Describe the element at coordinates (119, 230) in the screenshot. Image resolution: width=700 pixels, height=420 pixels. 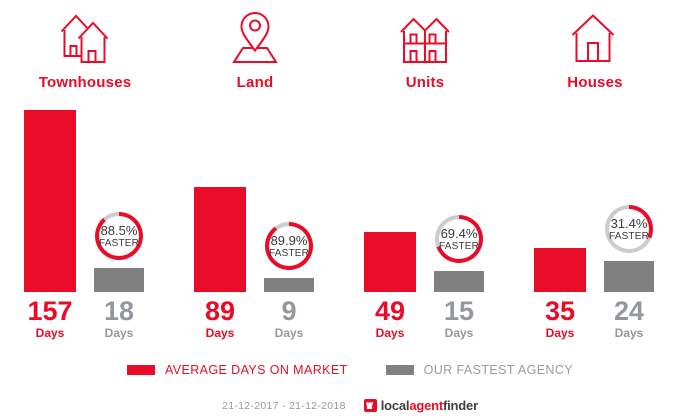
I see `faster-percent: 88.5%` at that location.